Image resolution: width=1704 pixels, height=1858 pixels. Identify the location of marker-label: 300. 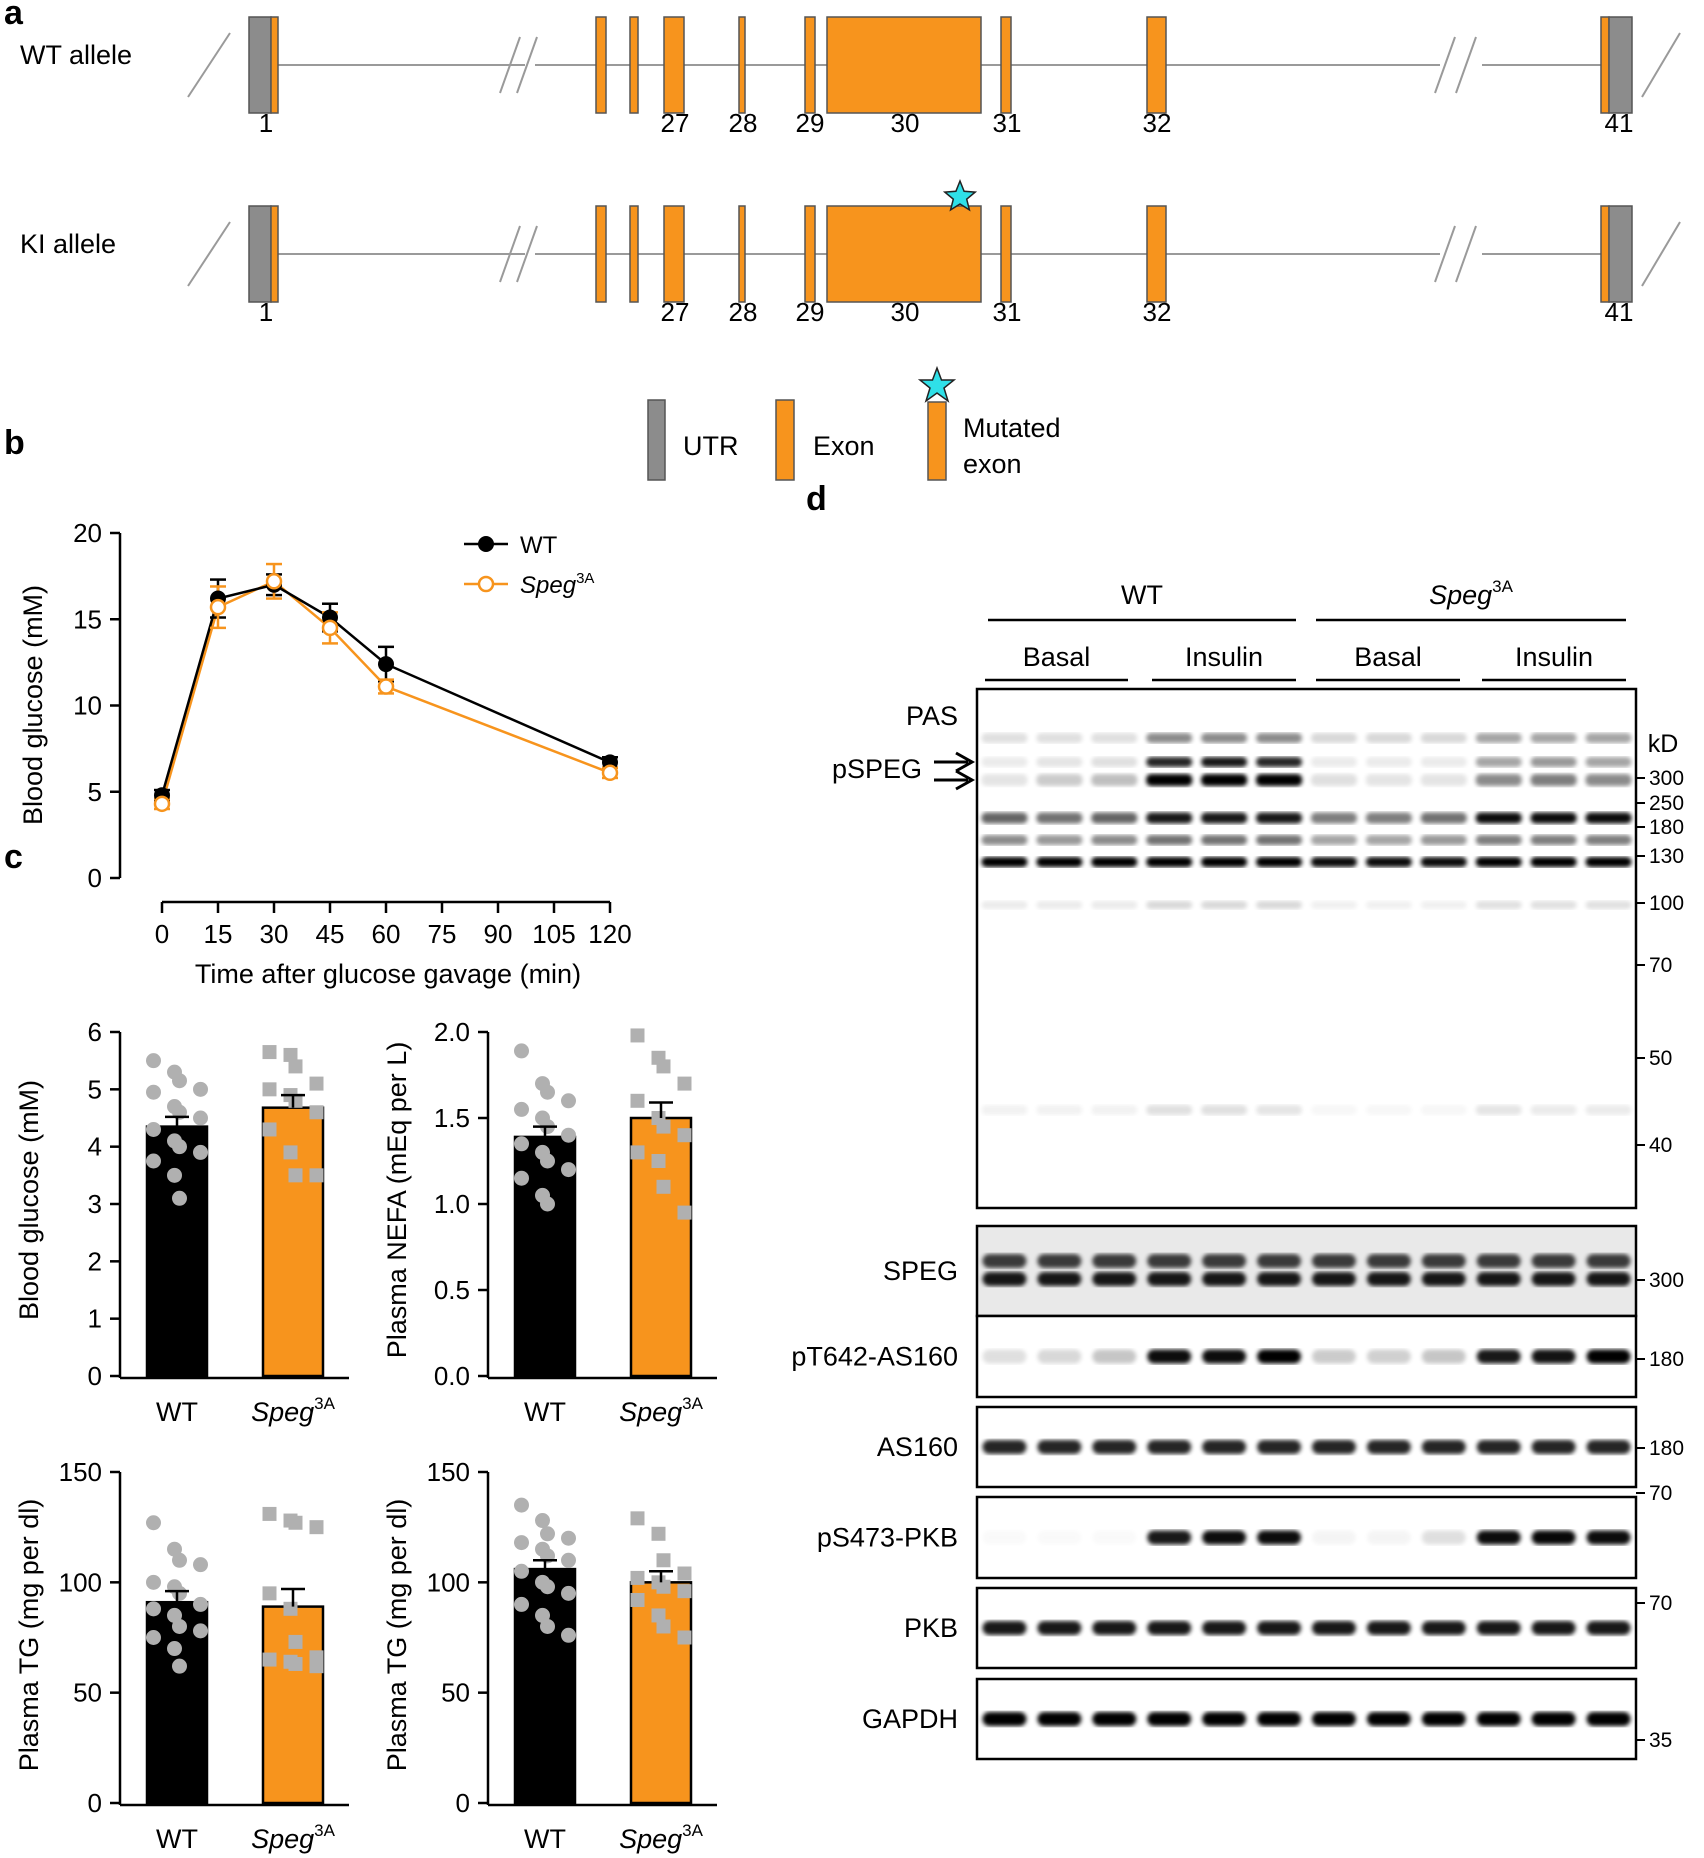
(1666, 1280).